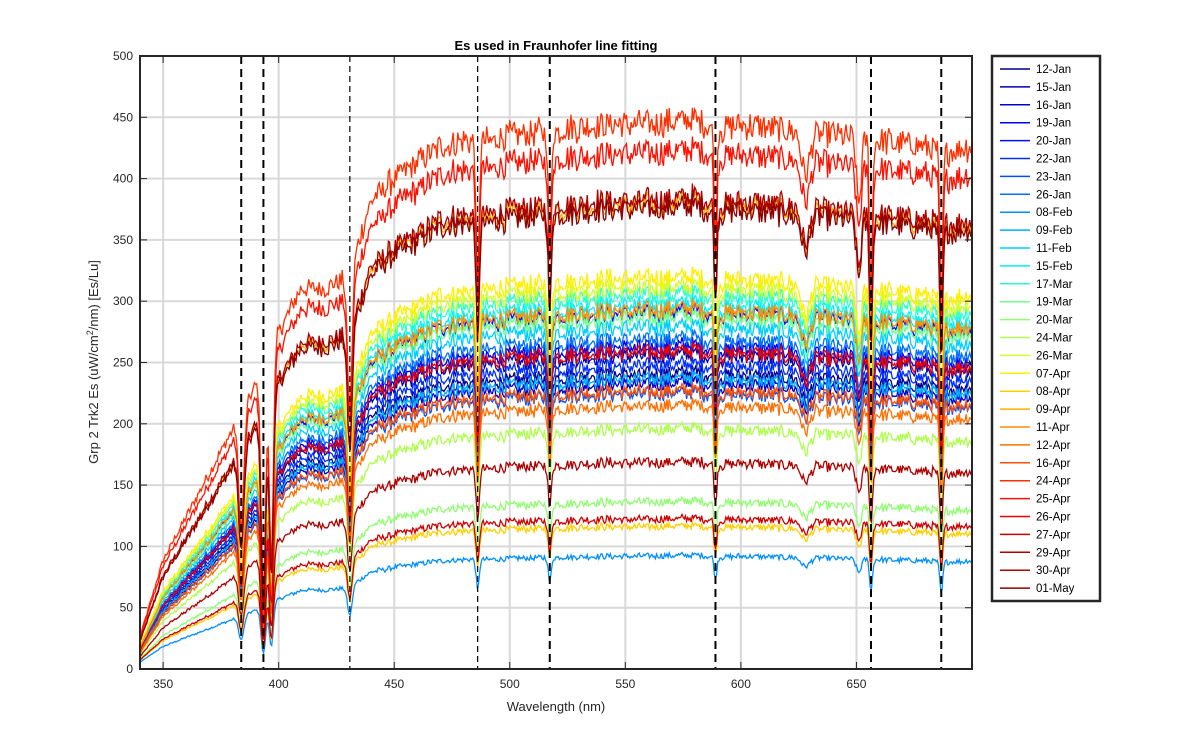  What do you see at coordinates (1053, 535) in the screenshot?
I see `legend-entry: 27-Apr` at bounding box center [1053, 535].